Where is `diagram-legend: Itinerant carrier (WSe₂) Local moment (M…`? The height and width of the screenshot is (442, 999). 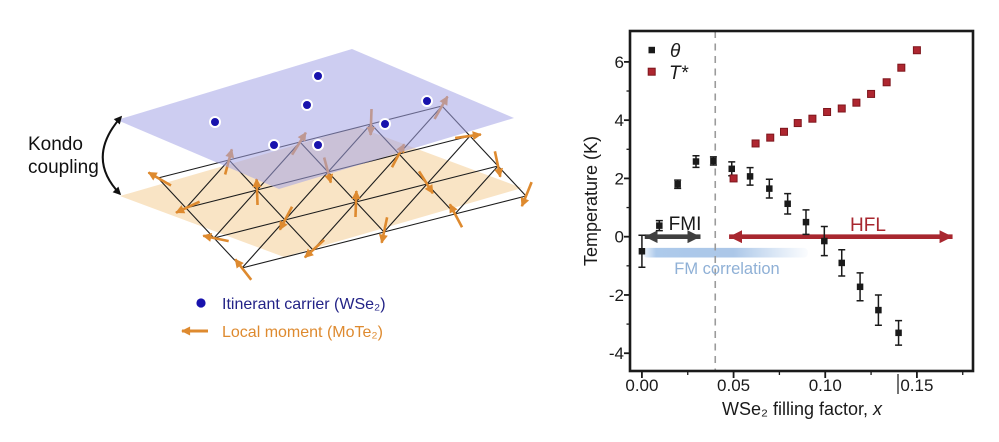 diagram-legend: Itinerant carrier (WSe₂) Local moment (M… is located at coordinates (283, 318).